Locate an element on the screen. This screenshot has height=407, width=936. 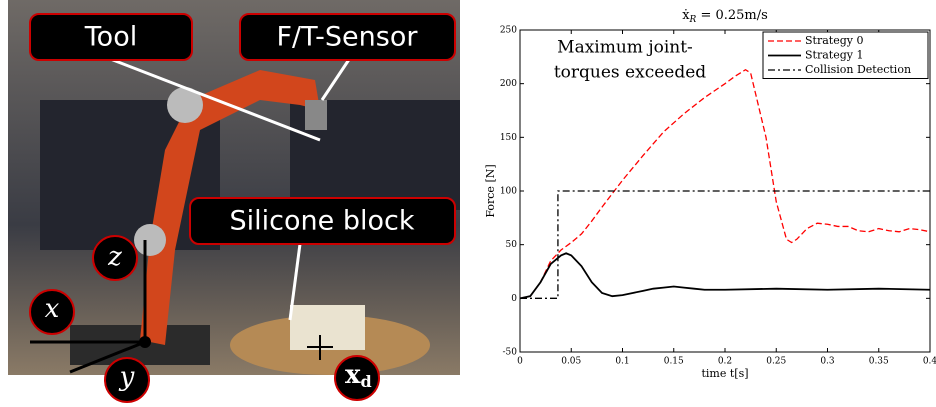
target-label: xd is located at coordinates (358, 375).